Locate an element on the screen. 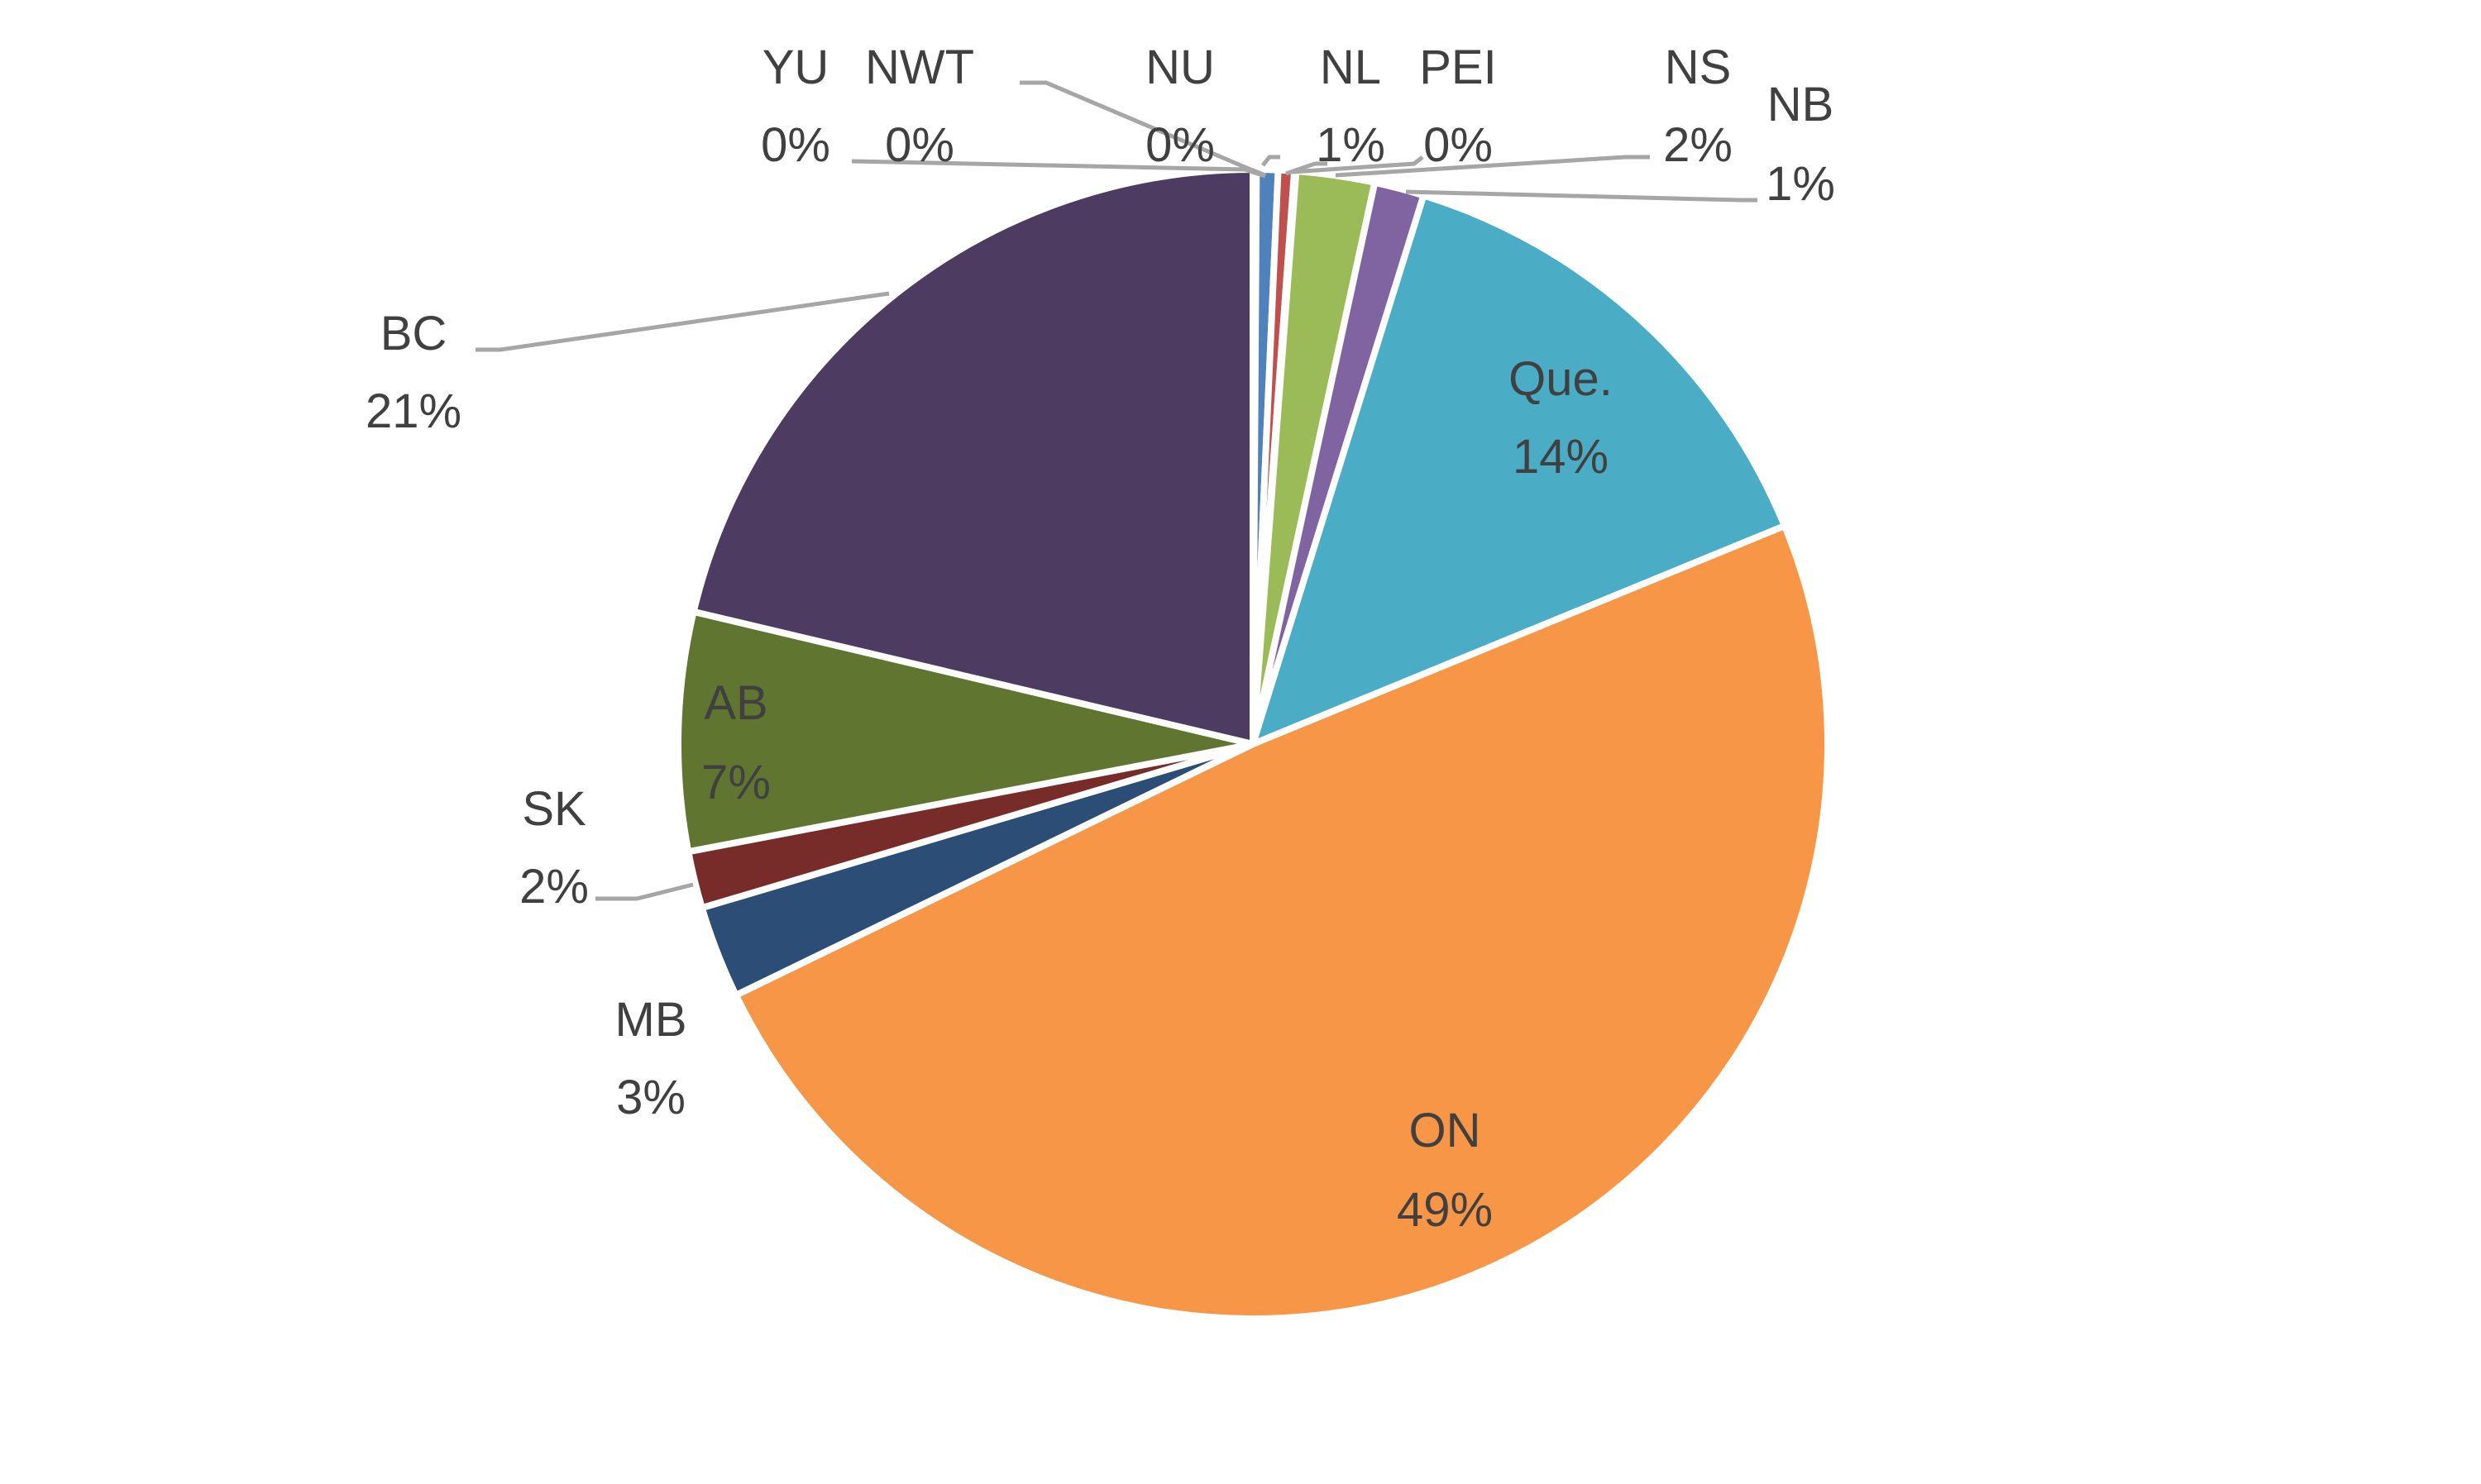  pie-slice-ab is located at coordinates (965, 732).